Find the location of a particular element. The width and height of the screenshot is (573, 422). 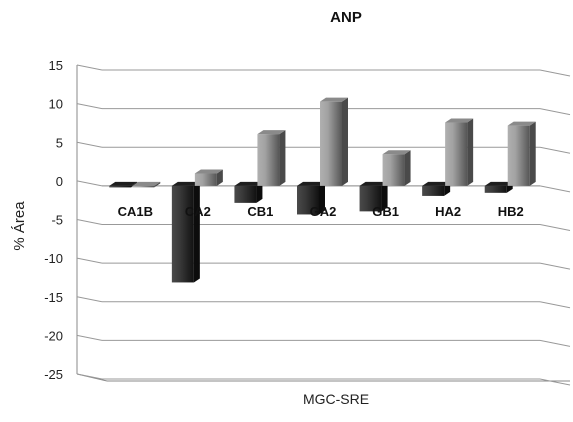

x-tick-label: GB1 is located at coordinates (385, 211).